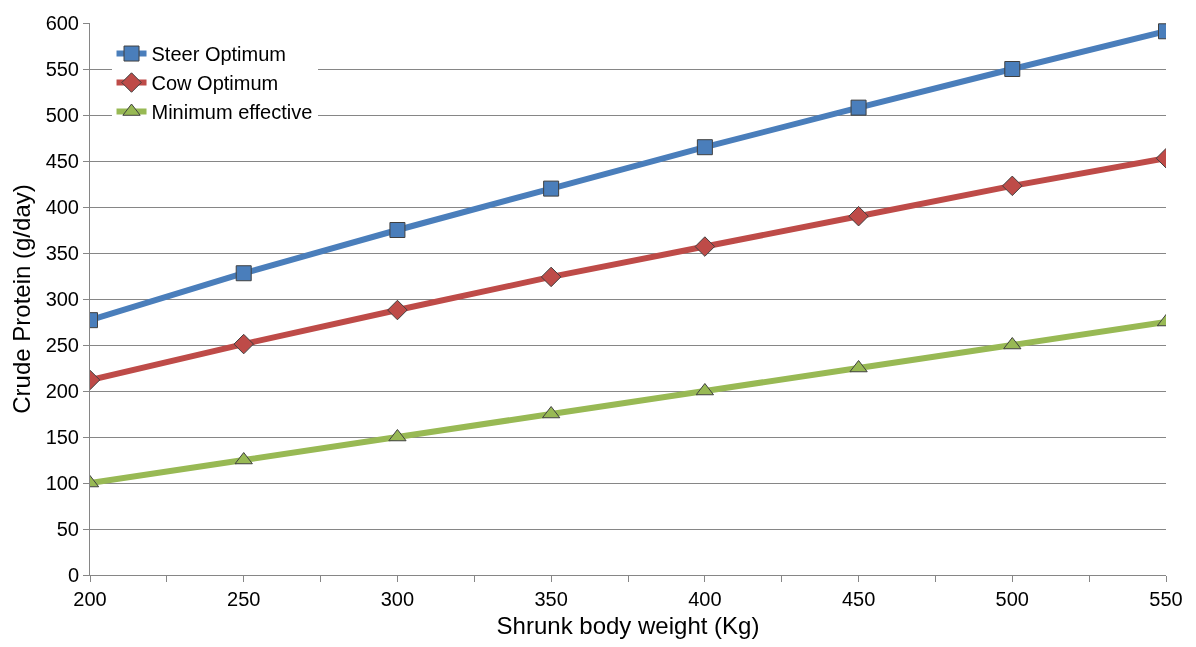 The height and width of the screenshot is (647, 1196). What do you see at coordinates (62, 69) in the screenshot?
I see `y-tick-label: 550` at bounding box center [62, 69].